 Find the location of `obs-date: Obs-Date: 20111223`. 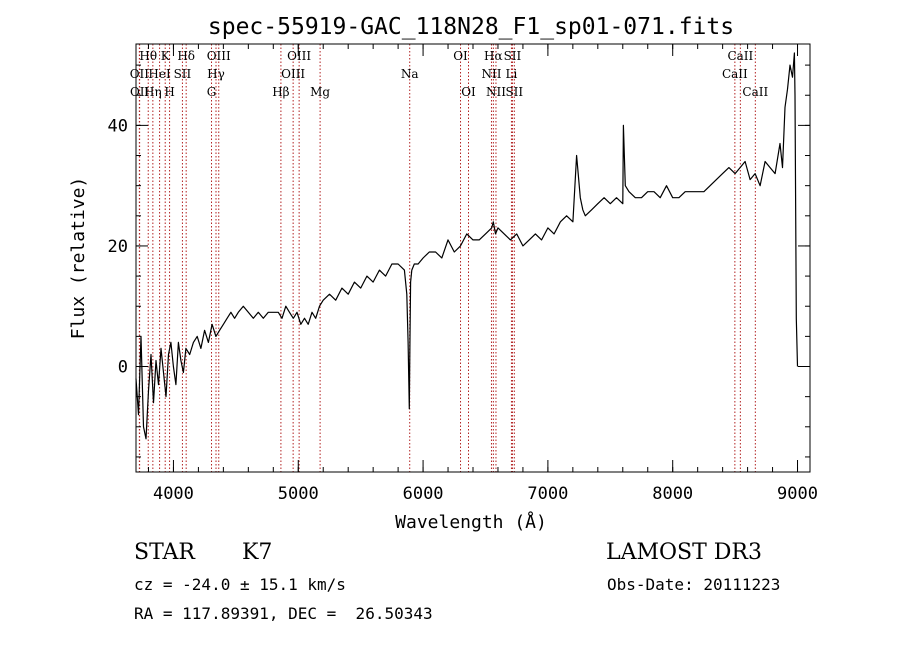

obs-date: Obs-Date: 20111223 is located at coordinates (694, 584).